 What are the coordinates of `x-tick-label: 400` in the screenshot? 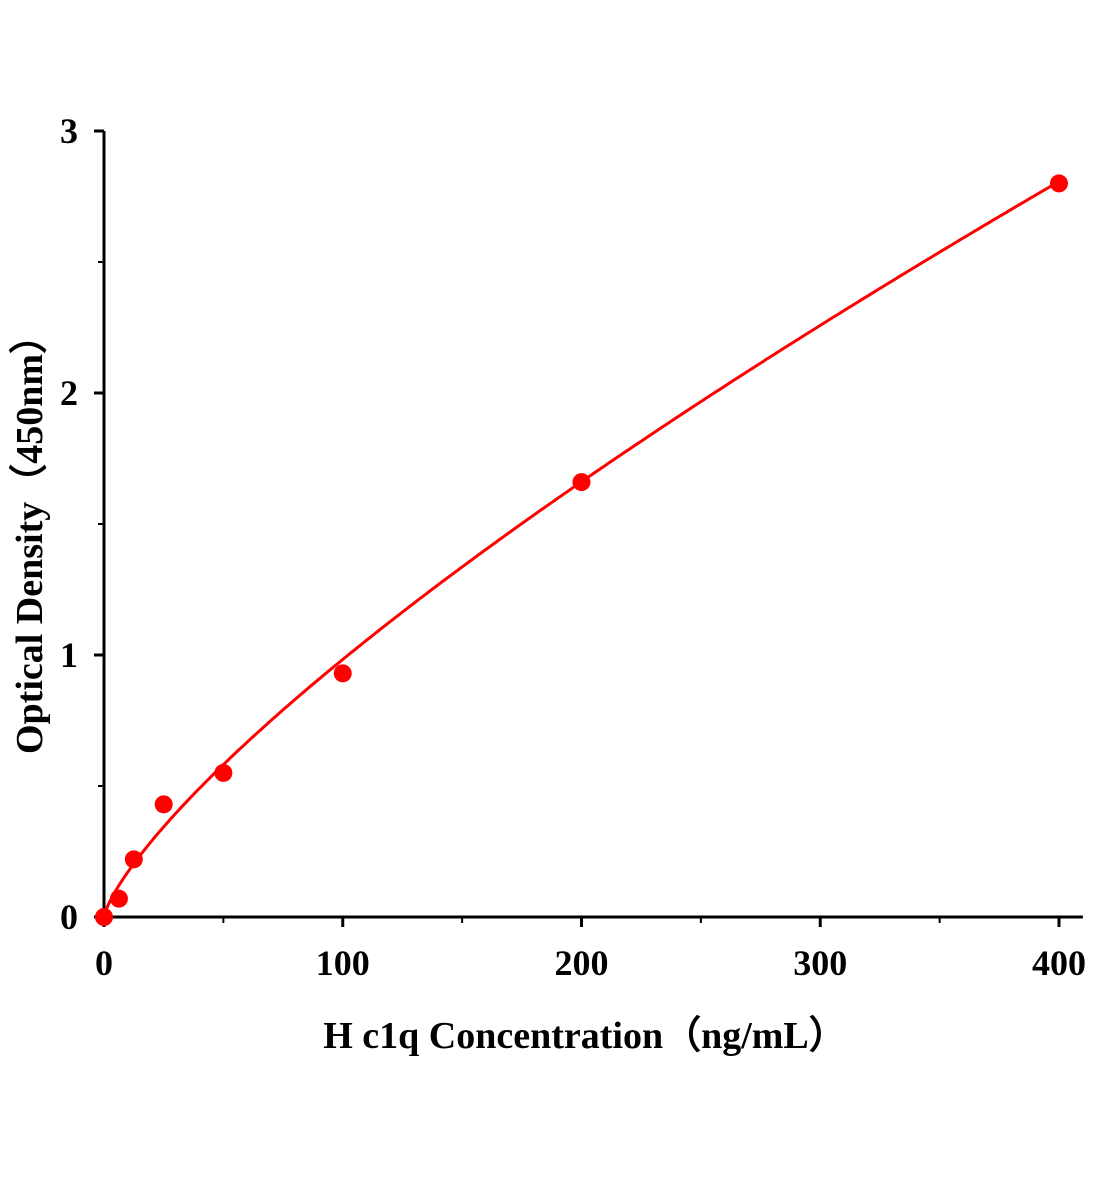 It's located at (1059, 963).